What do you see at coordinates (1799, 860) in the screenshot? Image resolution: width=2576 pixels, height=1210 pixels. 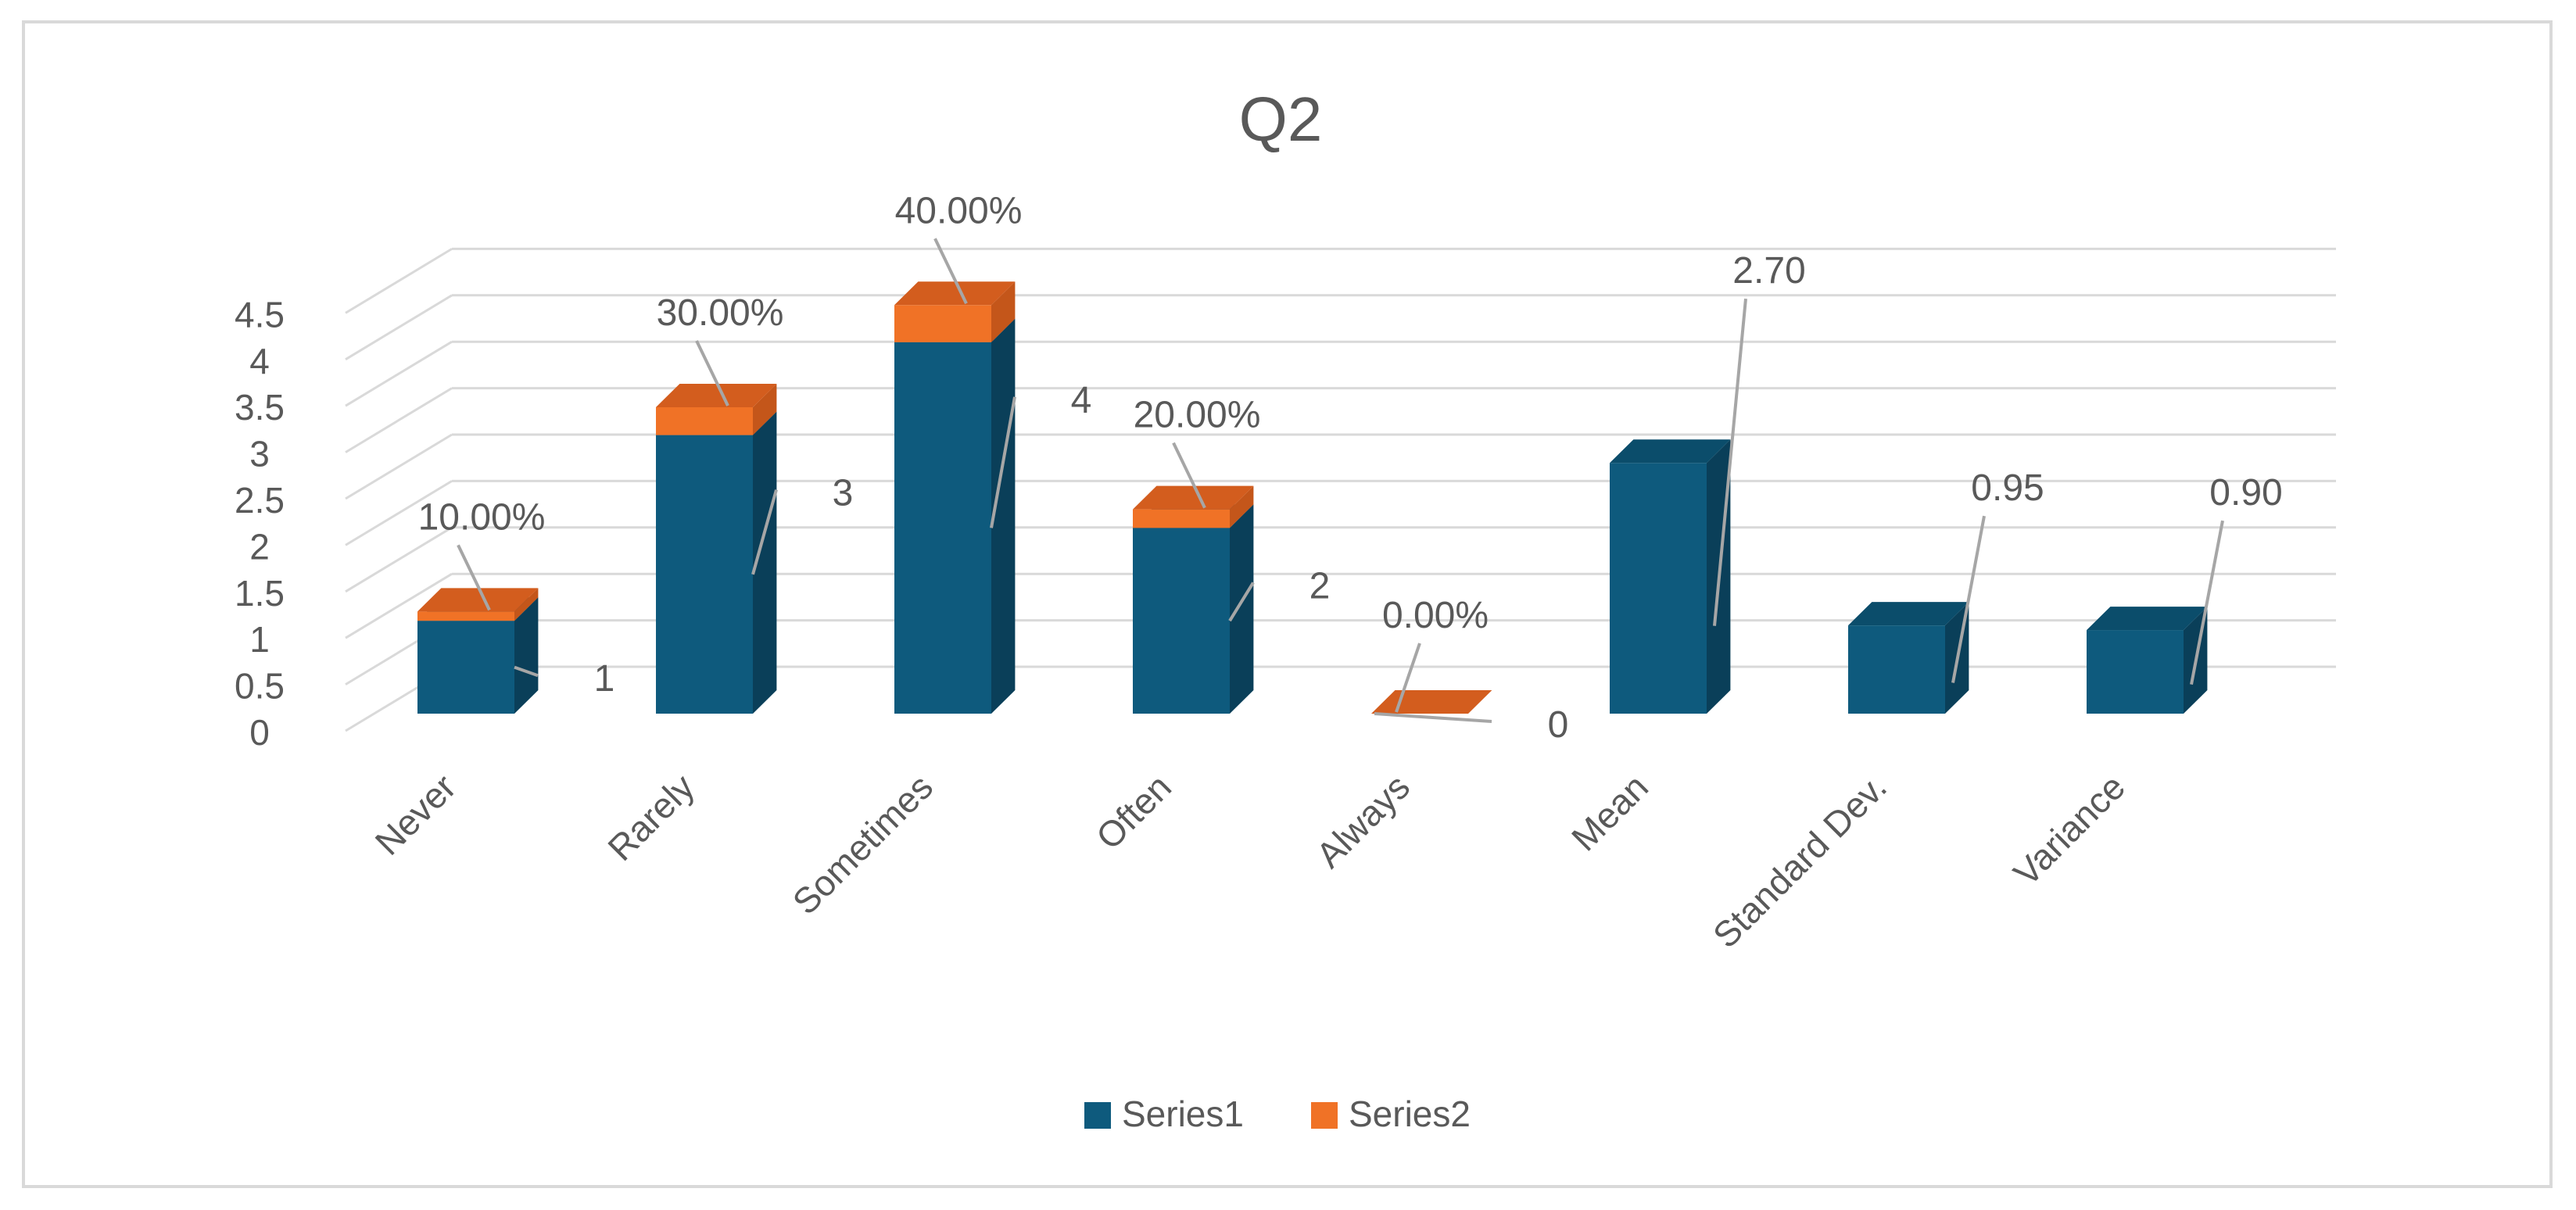 I see `x-tick-label: Standard Dev.` at bounding box center [1799, 860].